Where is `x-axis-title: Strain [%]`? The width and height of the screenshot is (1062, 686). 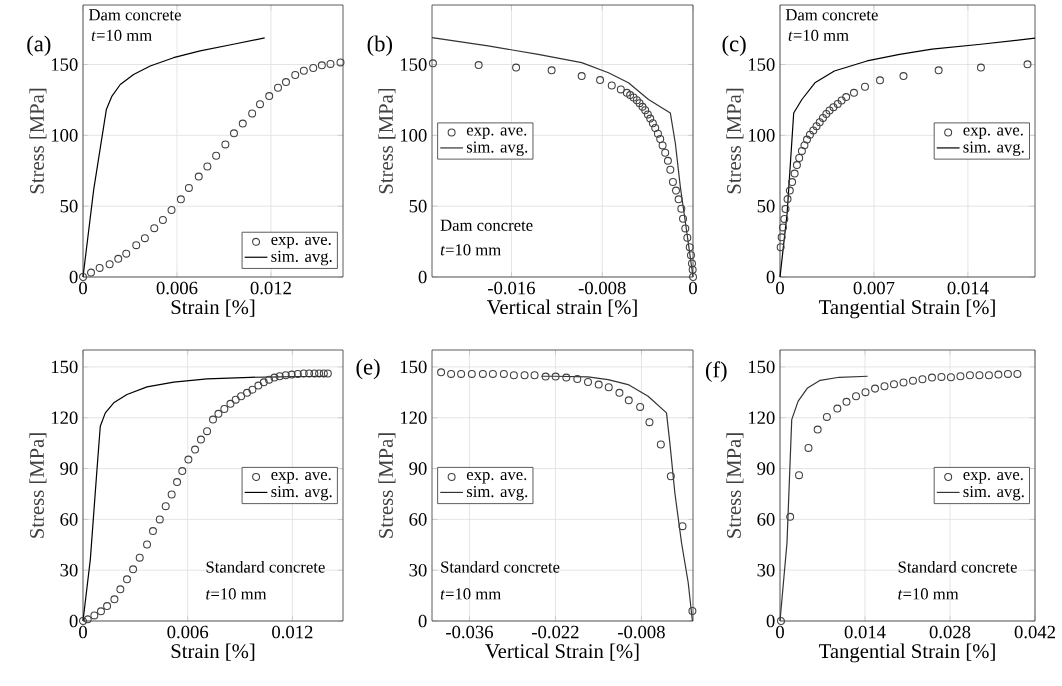 x-axis-title: Strain [%] is located at coordinates (213, 308).